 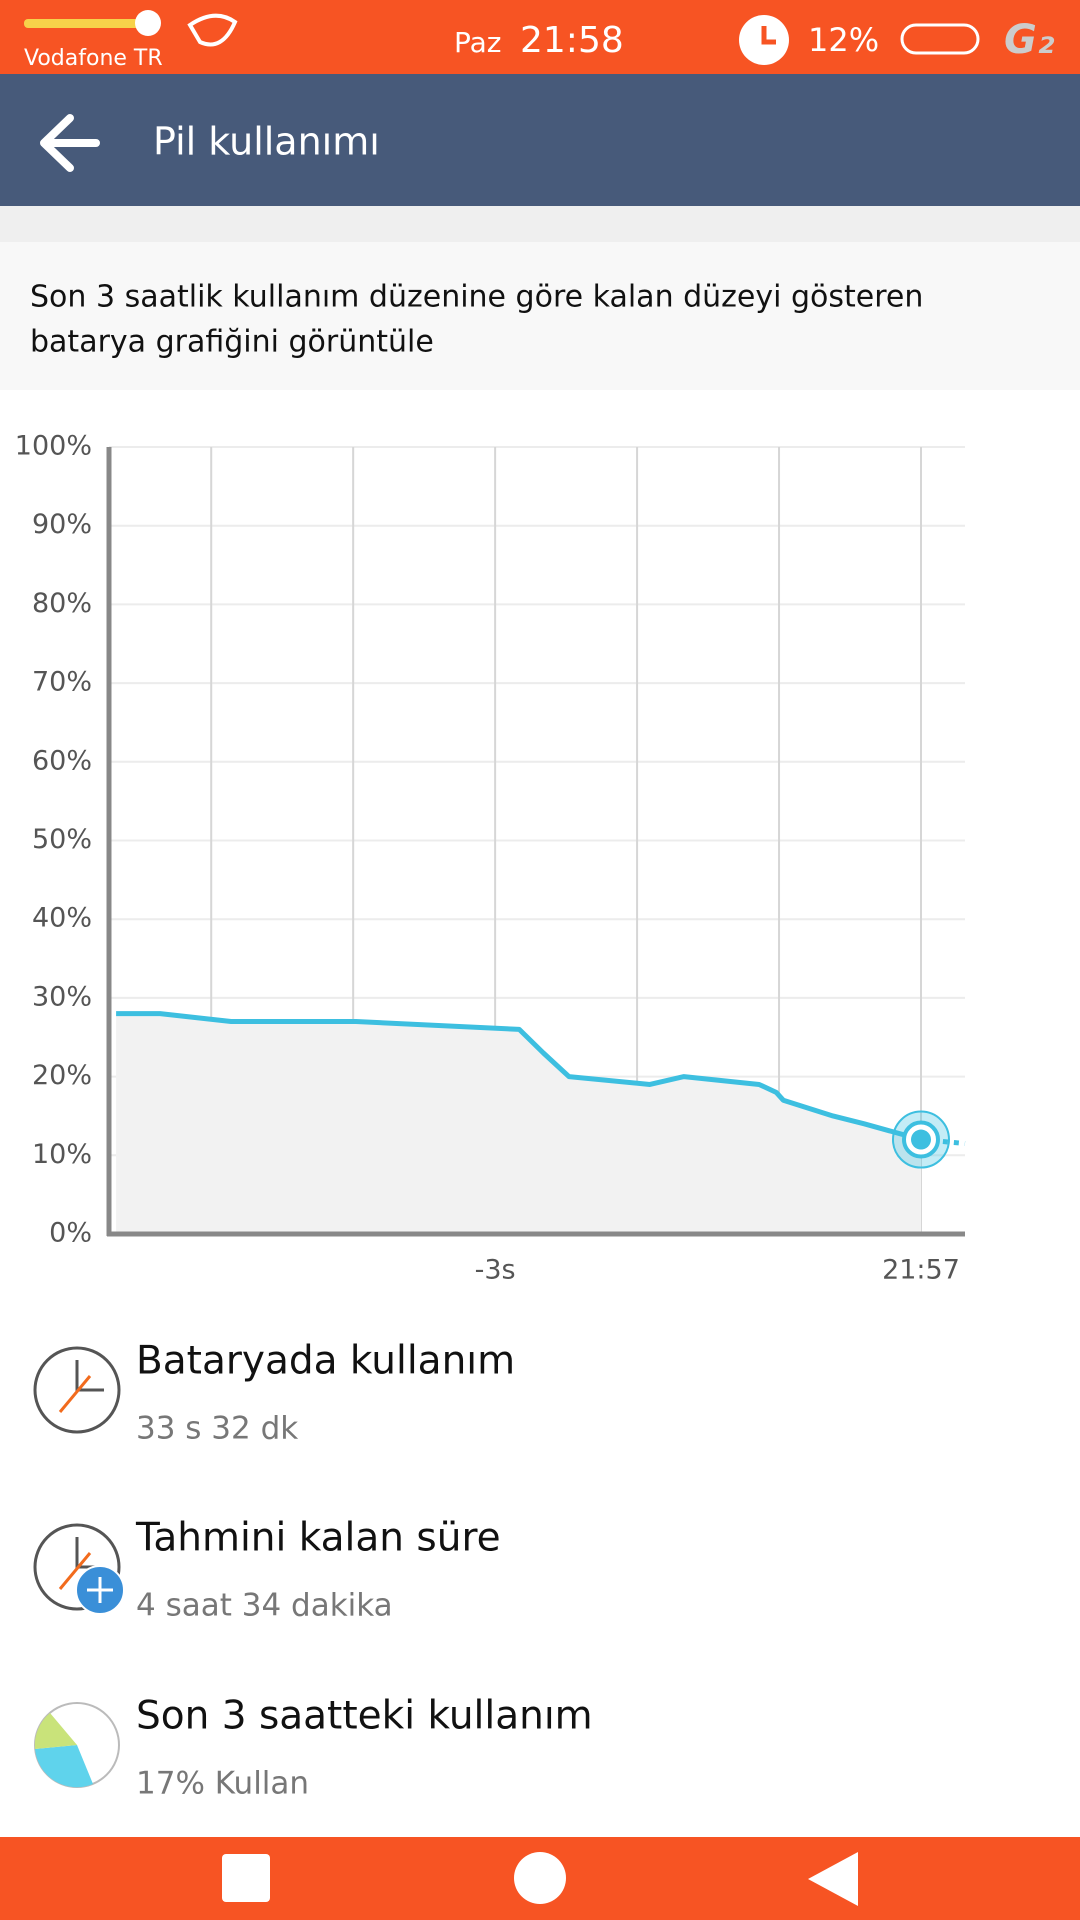 What do you see at coordinates (325, 1361) in the screenshot?
I see `item-title: Bataryada kullanım` at bounding box center [325, 1361].